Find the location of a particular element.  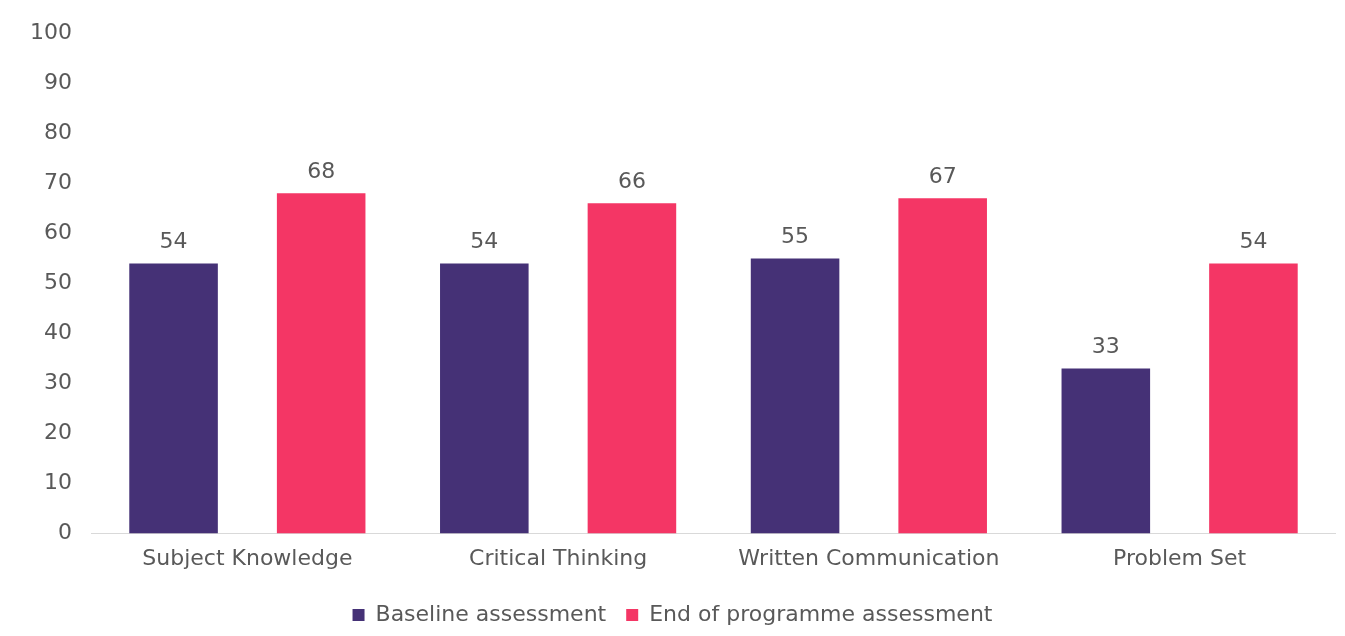

x-tick-label: Problem Set is located at coordinates (1180, 557).